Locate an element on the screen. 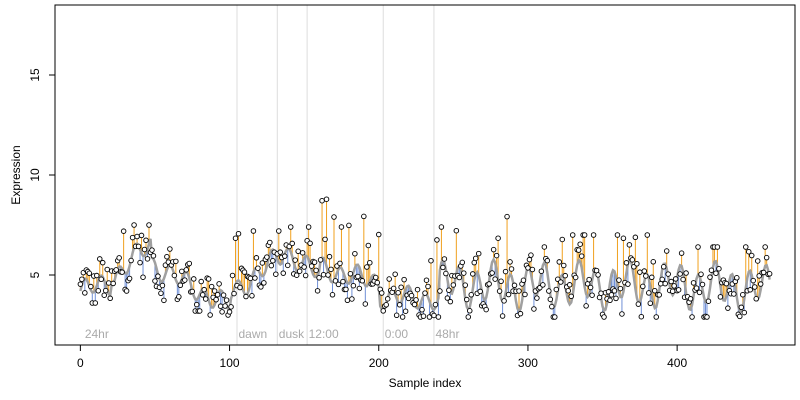  x-tick-label: 200 is located at coordinates (379, 363).